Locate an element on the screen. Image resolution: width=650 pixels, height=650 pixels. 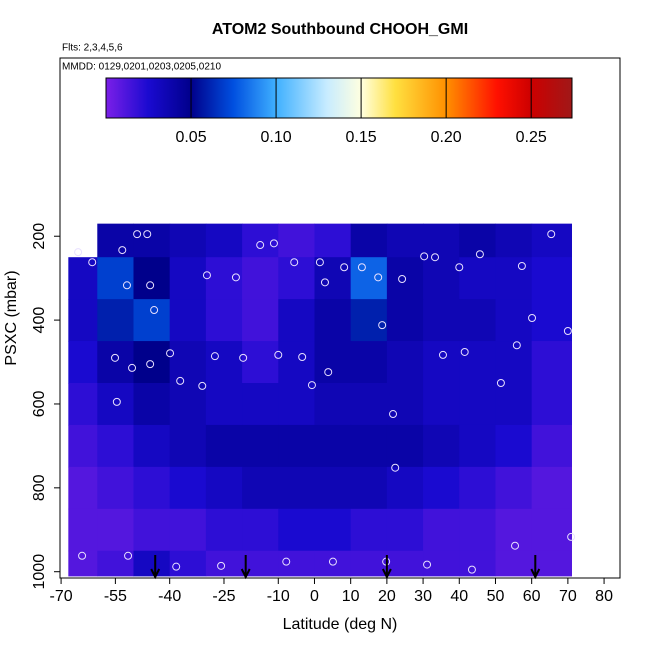
y-axis-label: PSXC (mbar) is located at coordinates (11, 317).